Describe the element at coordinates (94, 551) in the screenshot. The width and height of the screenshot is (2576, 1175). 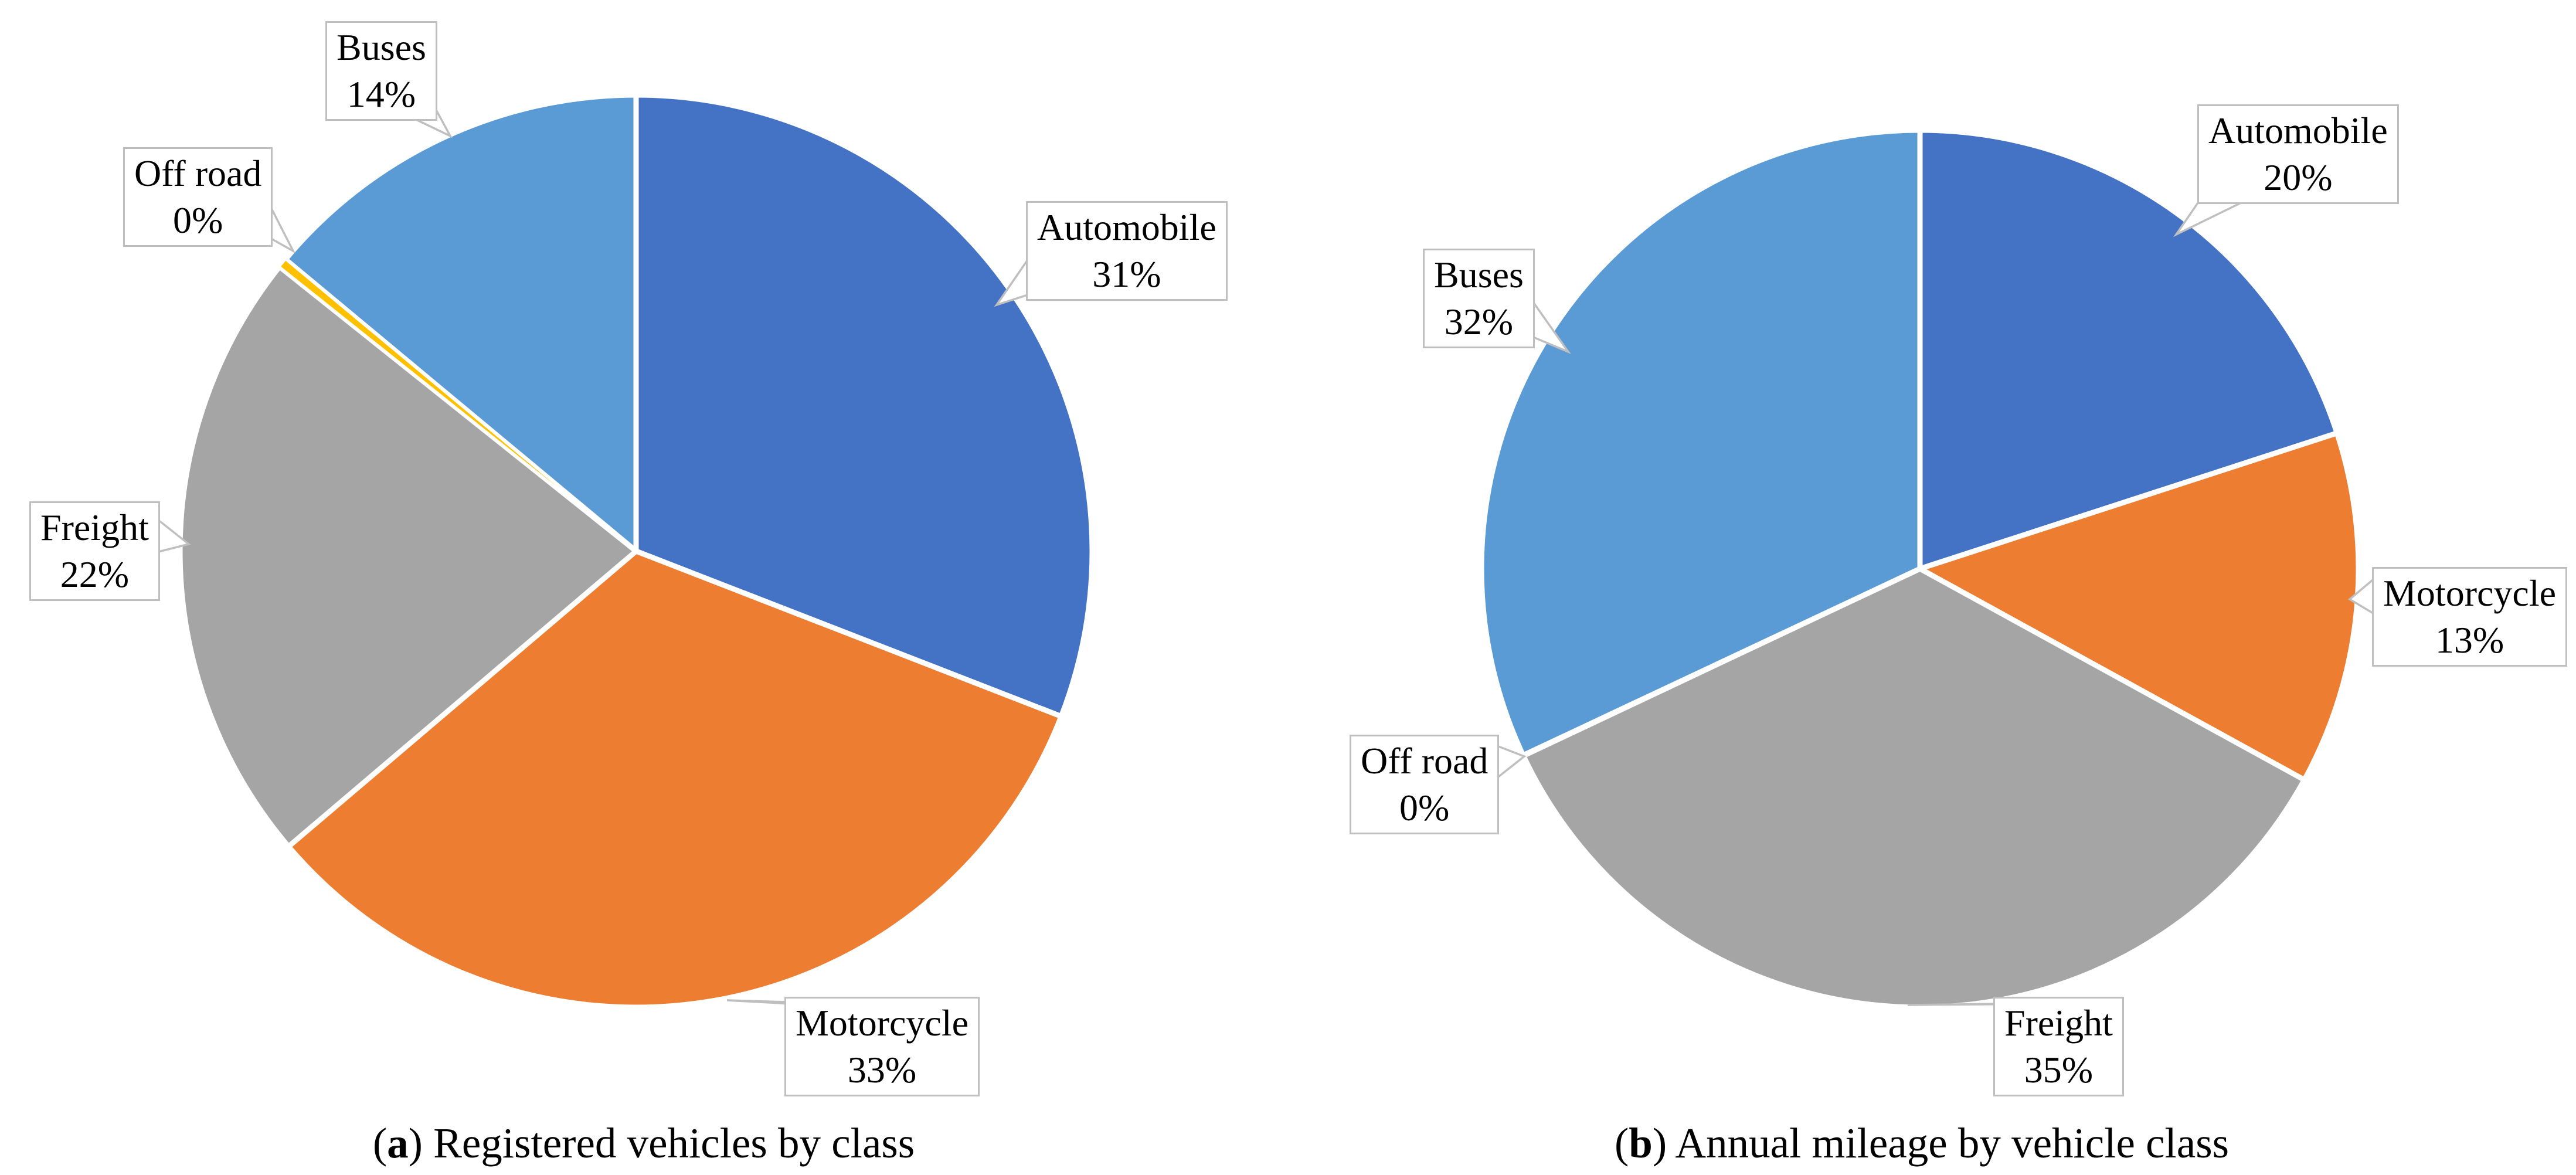
I see `callout-a-freight: Freight 22%` at that location.